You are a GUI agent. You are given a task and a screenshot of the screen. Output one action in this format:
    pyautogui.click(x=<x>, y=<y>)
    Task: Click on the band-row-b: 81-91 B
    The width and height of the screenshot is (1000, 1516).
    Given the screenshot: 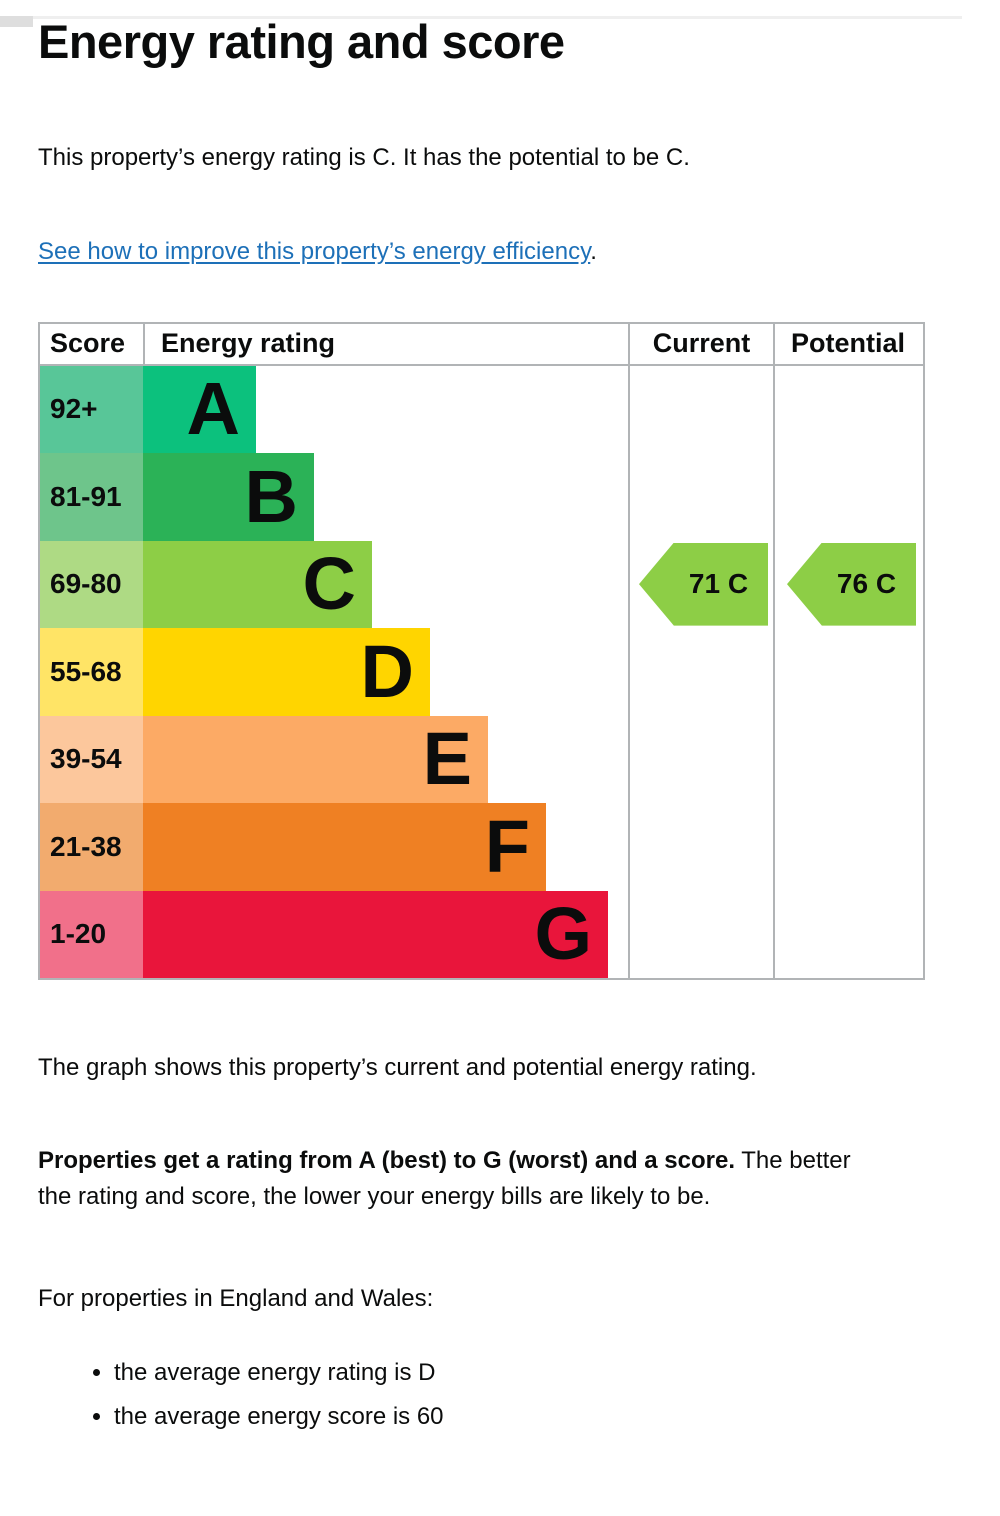 What is the action you would take?
    pyautogui.click(x=481, y=497)
    